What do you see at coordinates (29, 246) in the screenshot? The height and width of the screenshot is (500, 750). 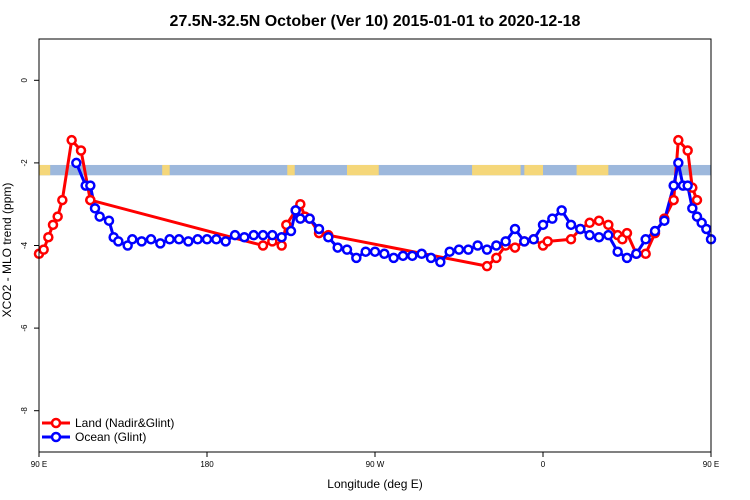 I see `y-axis: 0 -2 -4 -6 -8` at bounding box center [29, 246].